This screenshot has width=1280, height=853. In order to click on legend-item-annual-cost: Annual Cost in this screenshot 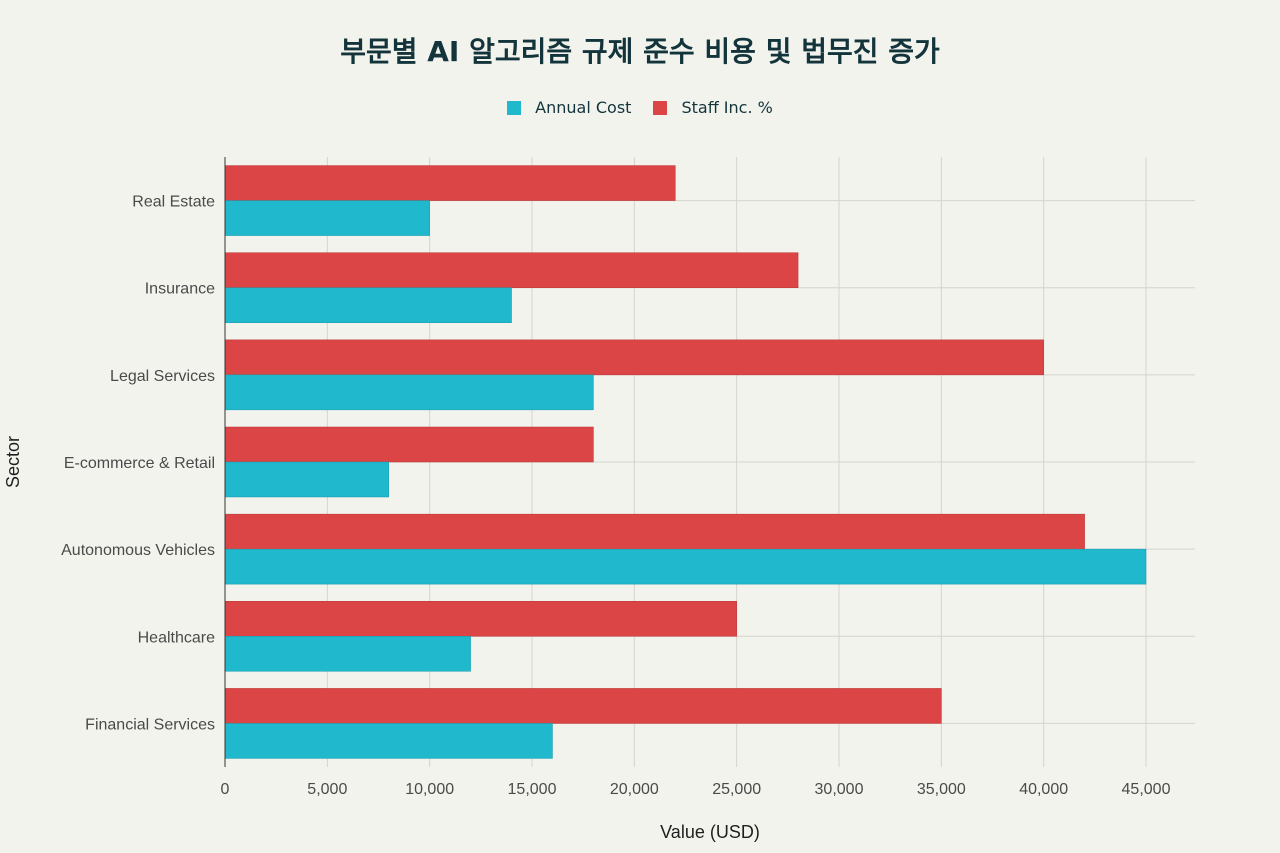, I will do `click(569, 107)`.